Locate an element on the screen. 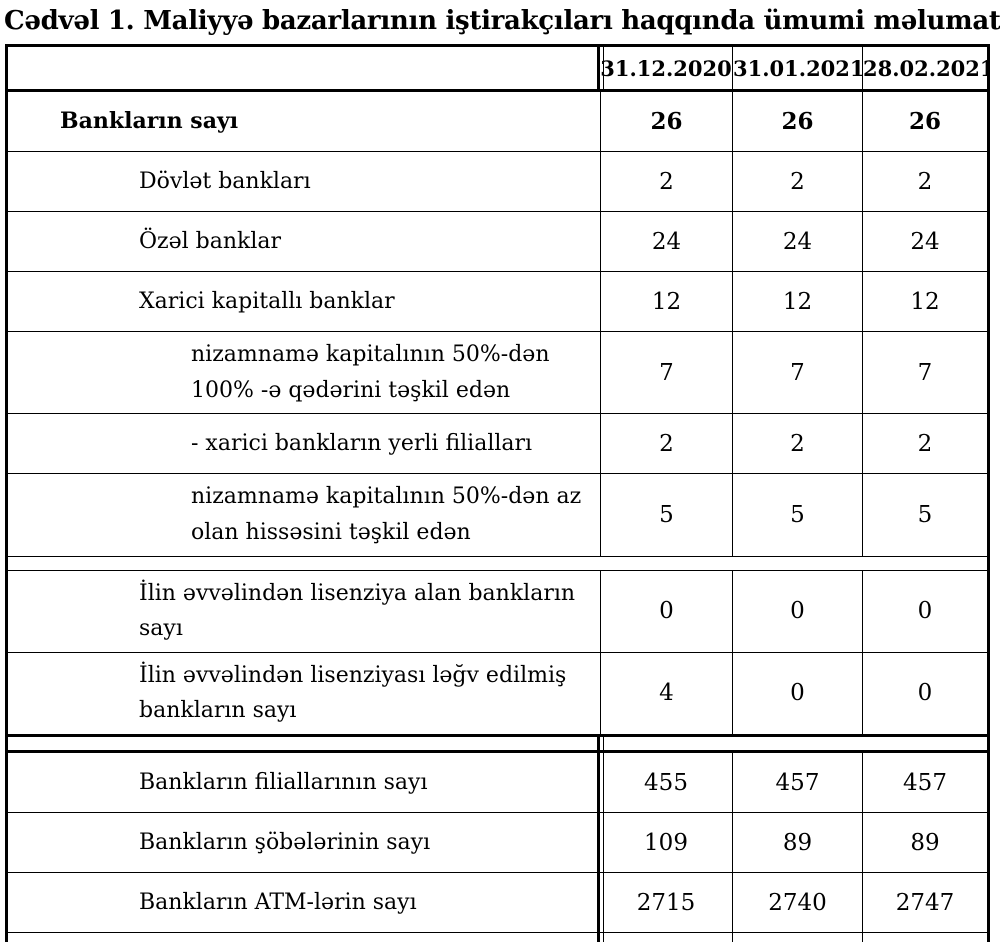 Image resolution: width=1000 pixels, height=942 pixels. spacer-row is located at coordinates (497, 562).